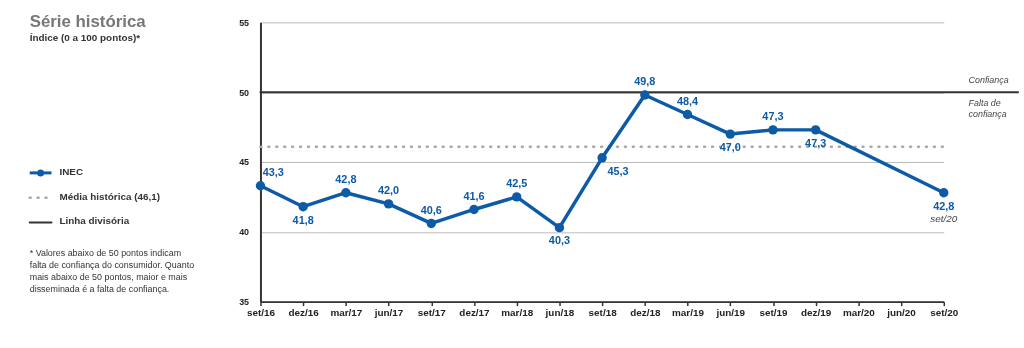 The height and width of the screenshot is (348, 1024). Describe the element at coordinates (244, 232) in the screenshot. I see `y-tick-label: 40` at that location.